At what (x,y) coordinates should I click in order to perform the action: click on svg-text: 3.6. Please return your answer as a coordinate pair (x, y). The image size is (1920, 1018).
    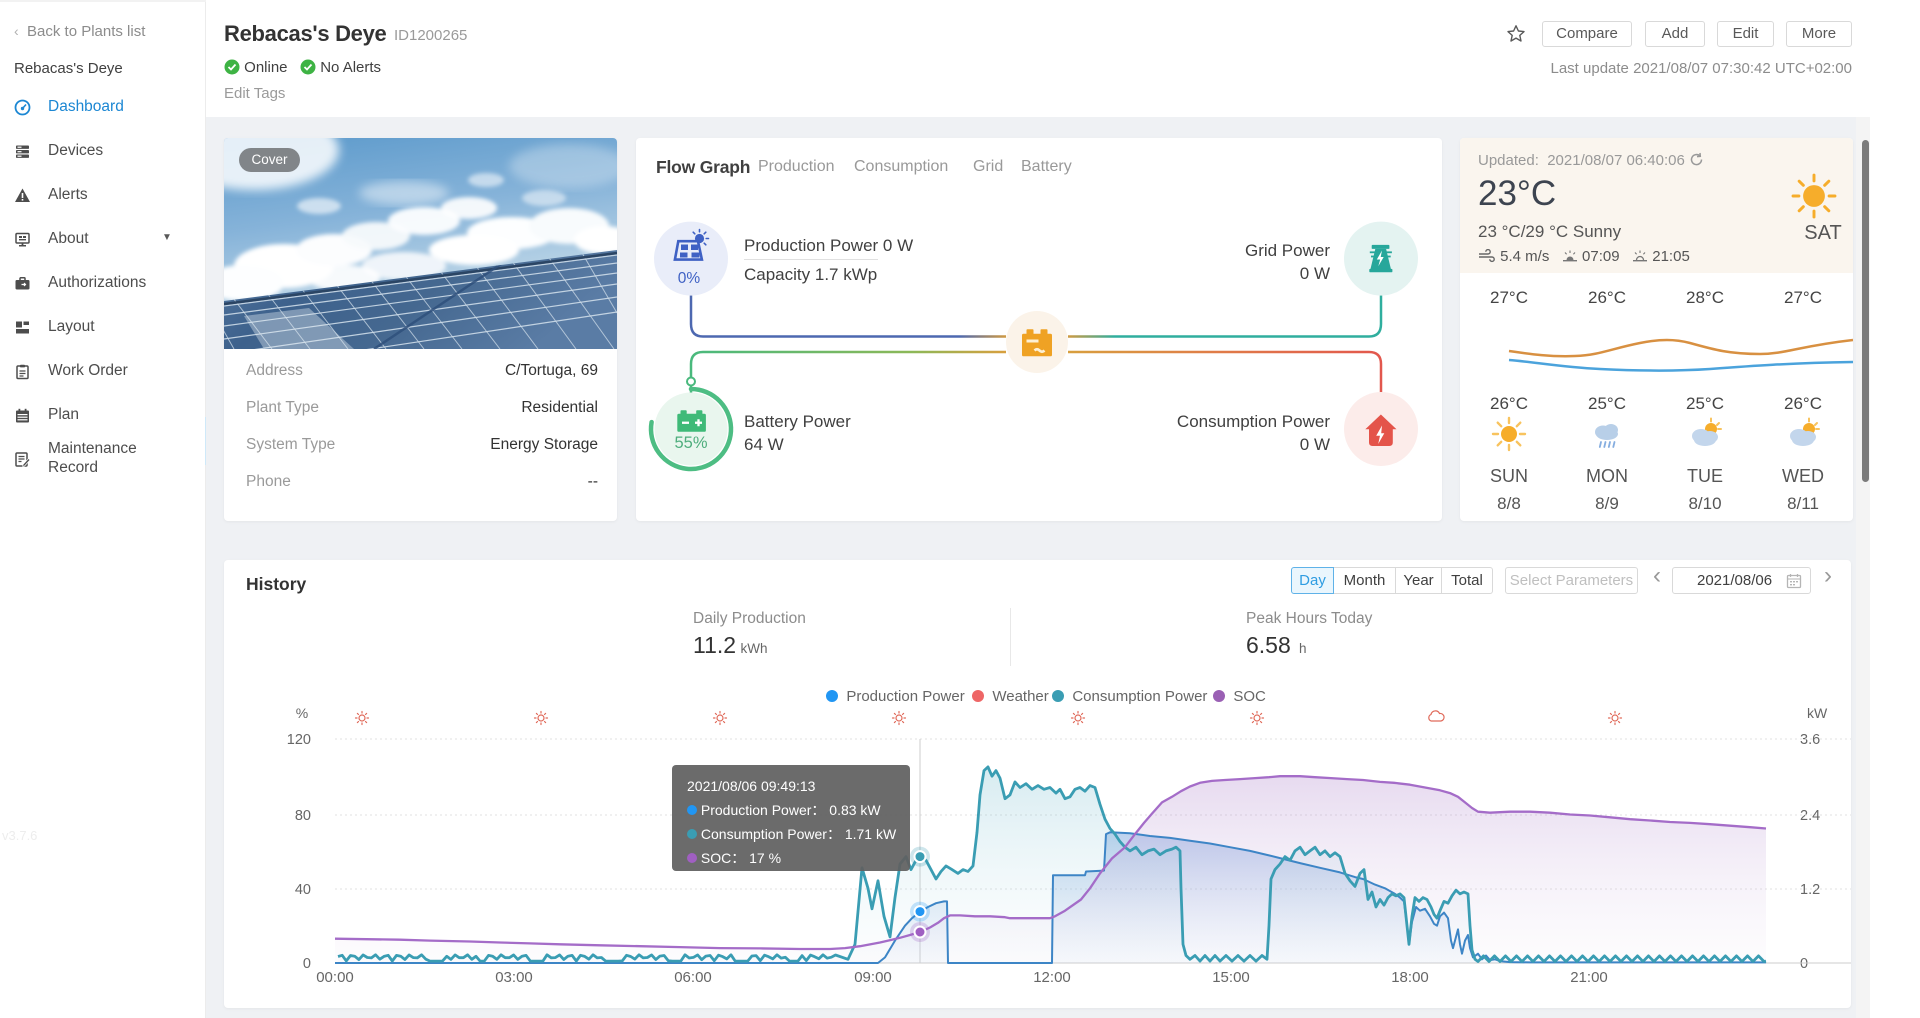
    Looking at the image, I should click on (1810, 740).